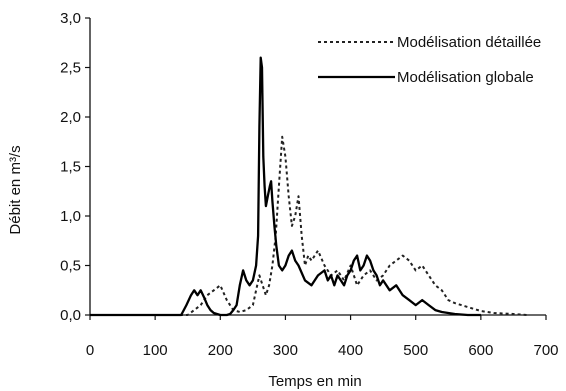 This screenshot has width=566, height=391. I want to click on y-axis-label: Débit en m³/s, so click(15, 189).